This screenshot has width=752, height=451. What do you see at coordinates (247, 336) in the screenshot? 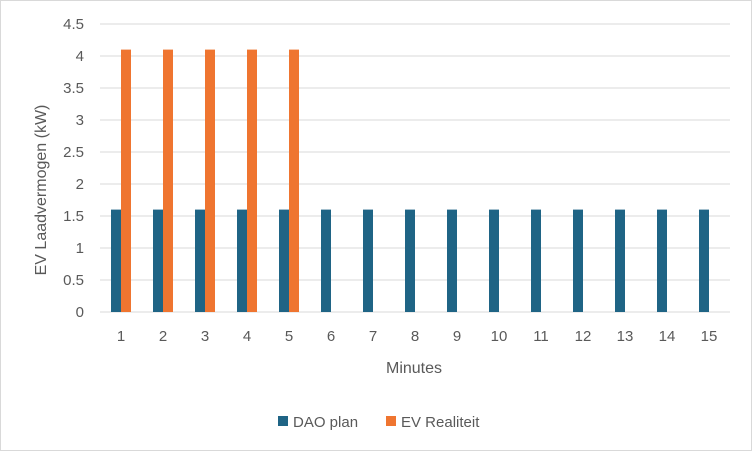
I see `x-tick-label: 4` at bounding box center [247, 336].